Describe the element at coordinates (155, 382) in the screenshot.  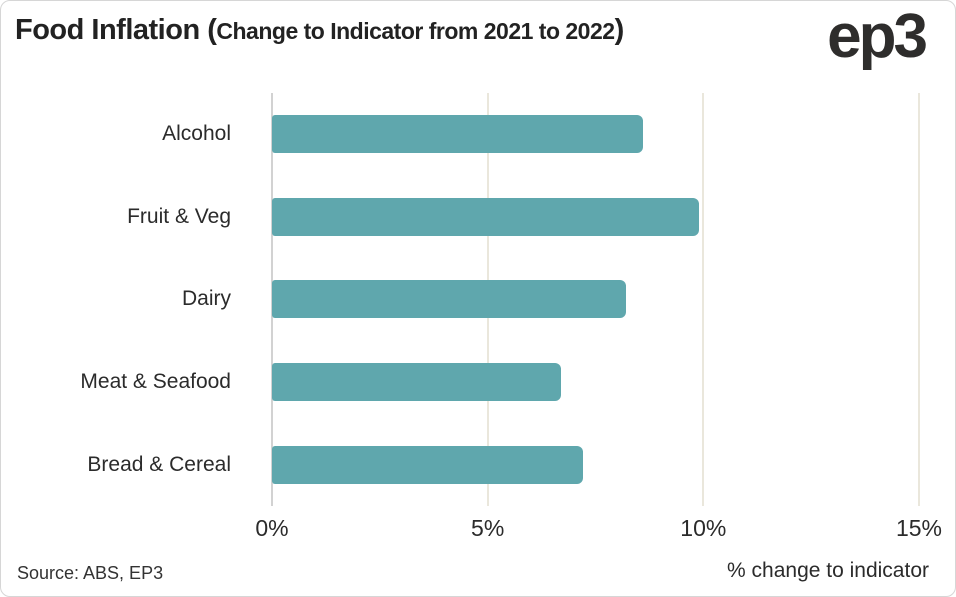
I see `category-label: Meat & Seafood` at that location.